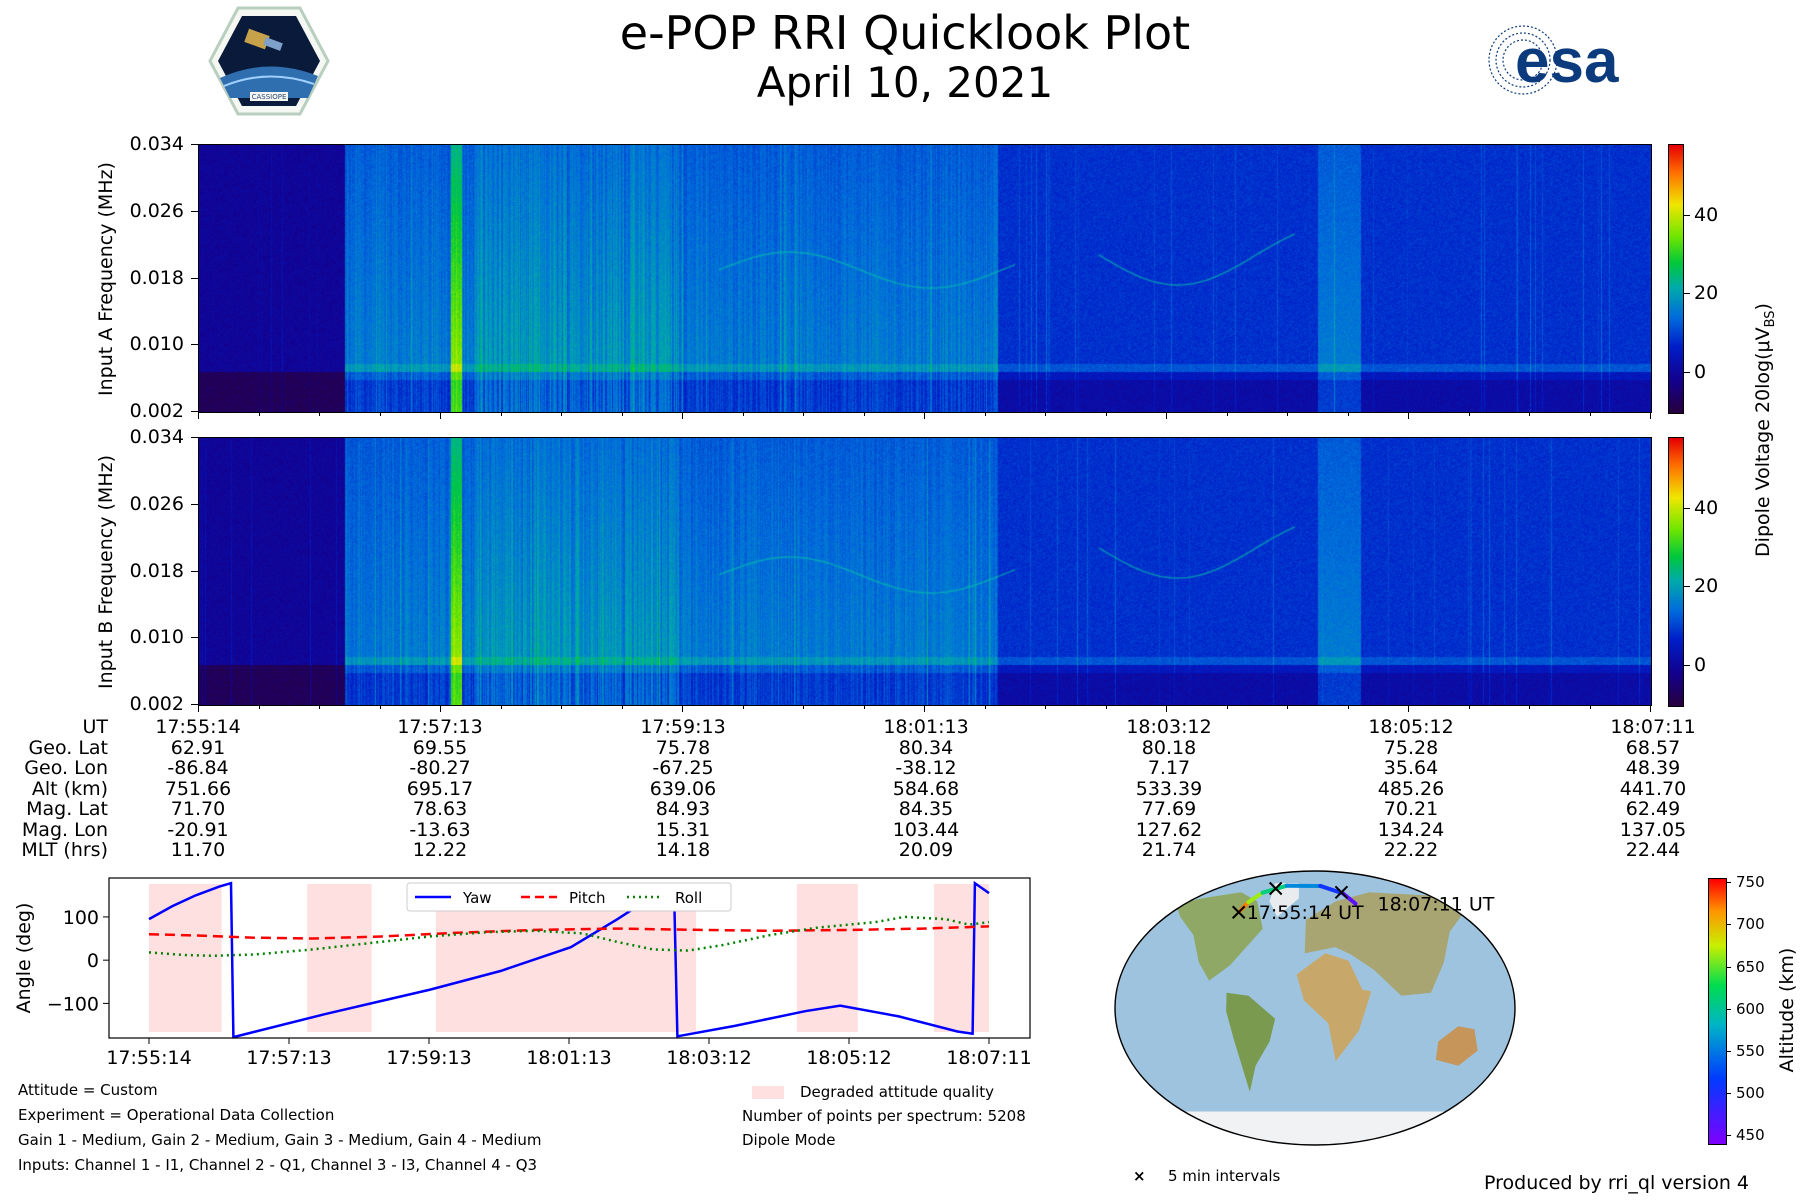 The image size is (1800, 1200). I want to click on eurasia, so click(1386, 944).